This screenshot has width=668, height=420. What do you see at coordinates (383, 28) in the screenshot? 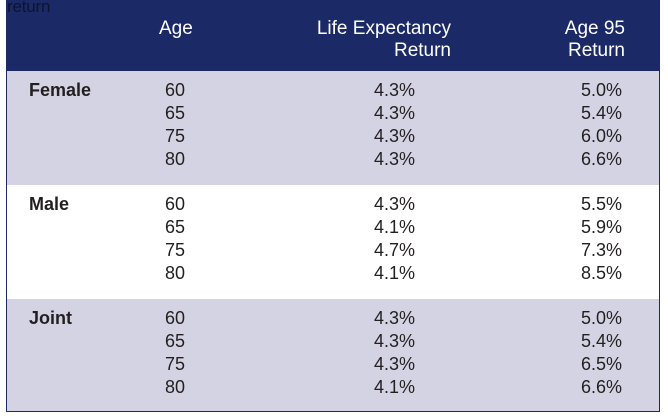
I see `header-life-line1: Life Expectancy` at bounding box center [383, 28].